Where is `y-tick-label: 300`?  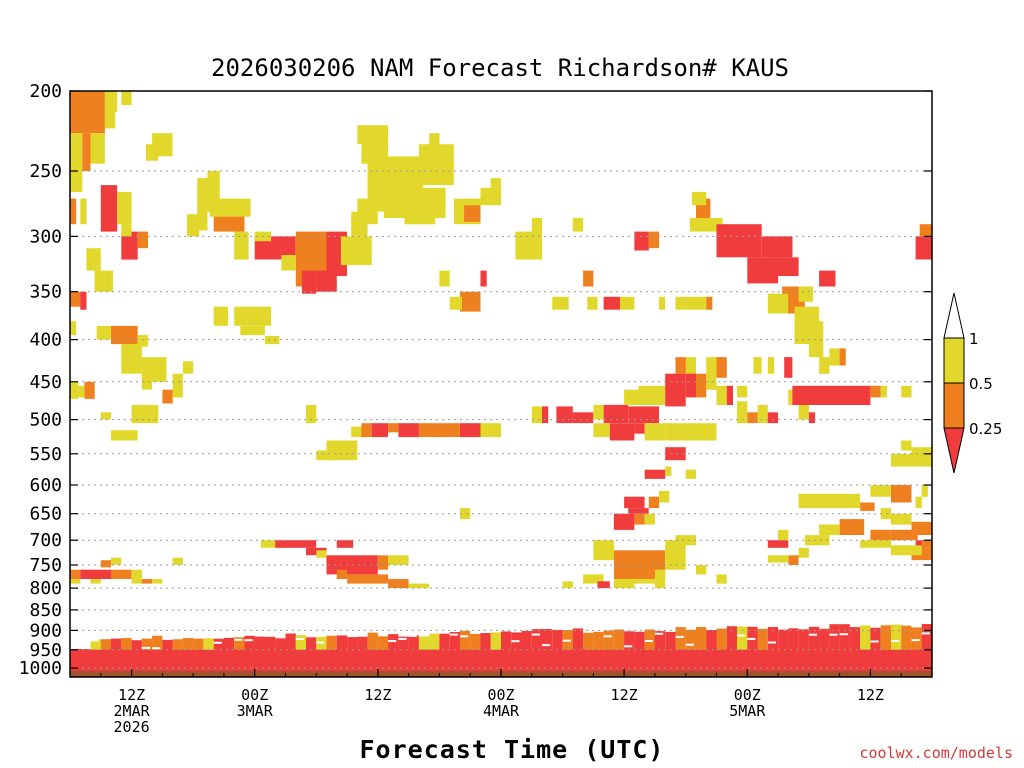
y-tick-label: 300 is located at coordinates (45, 236).